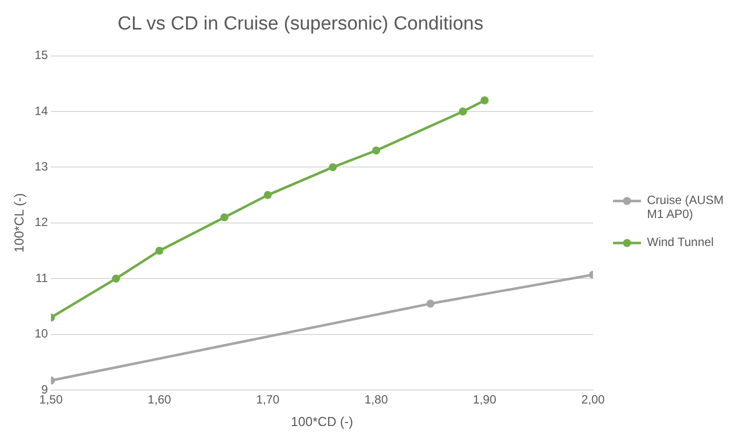  What do you see at coordinates (18, 223) in the screenshot?
I see `y-axis-title: 100*CL (-)` at bounding box center [18, 223].